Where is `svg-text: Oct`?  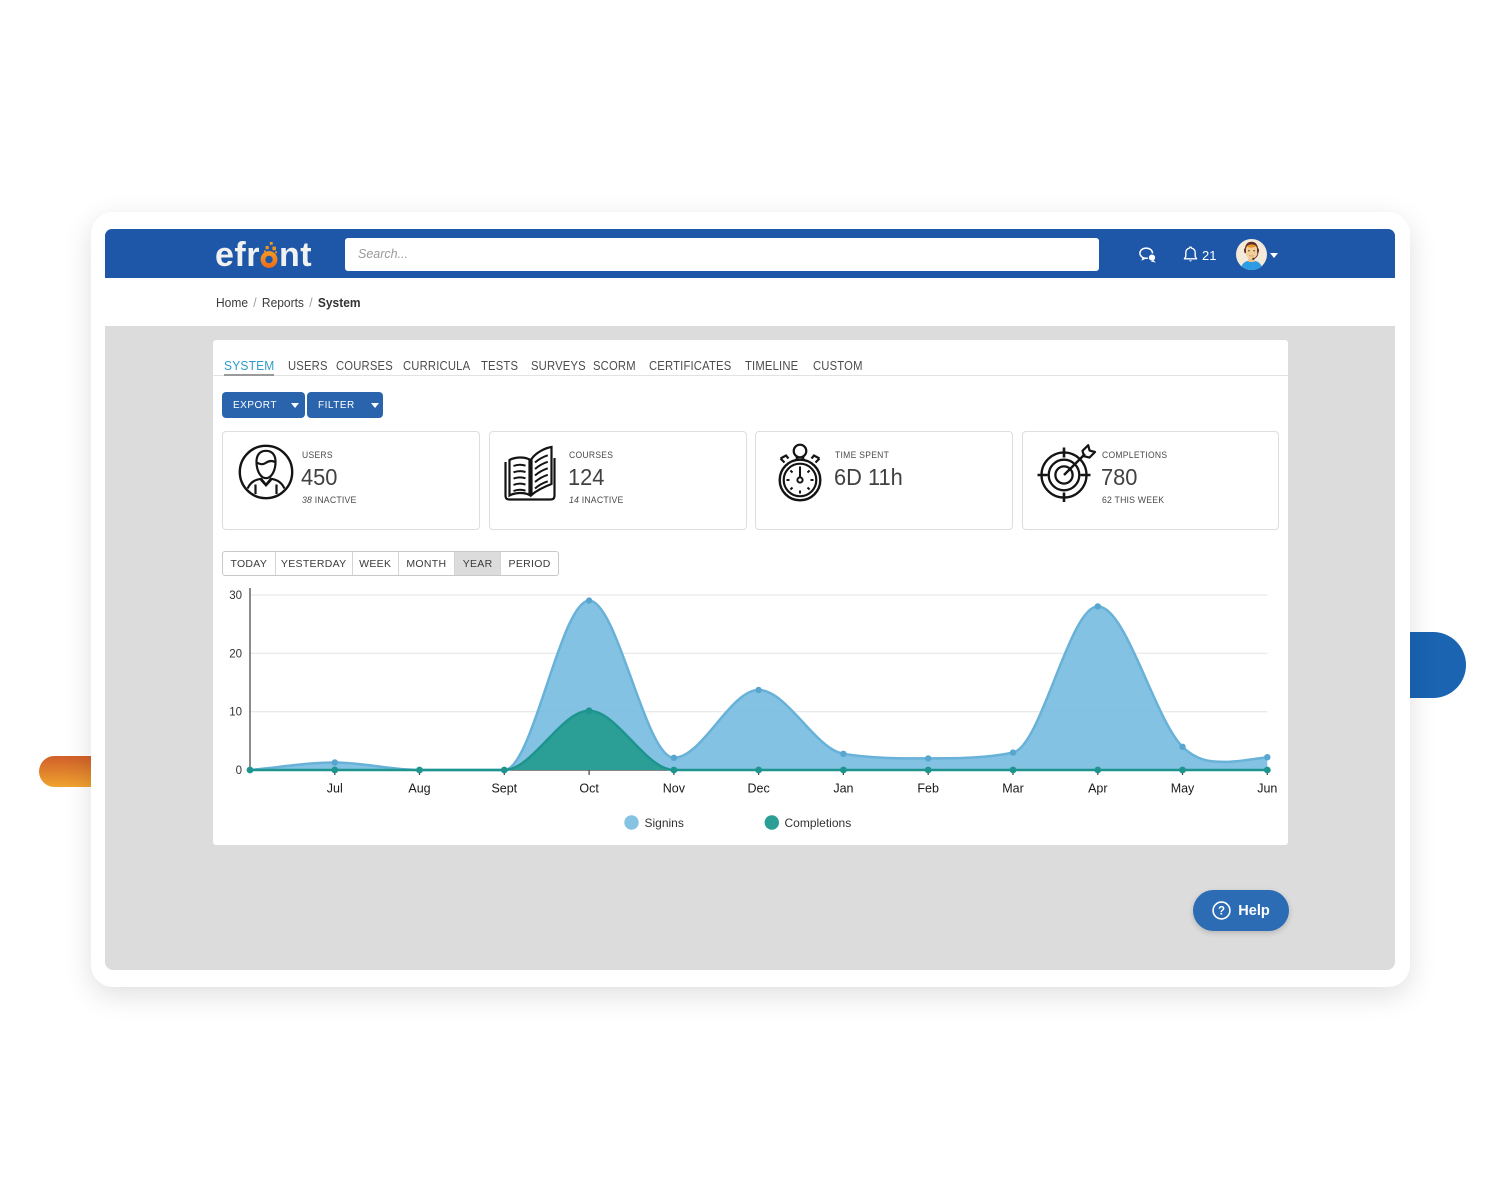
svg-text: Oct is located at coordinates (589, 789).